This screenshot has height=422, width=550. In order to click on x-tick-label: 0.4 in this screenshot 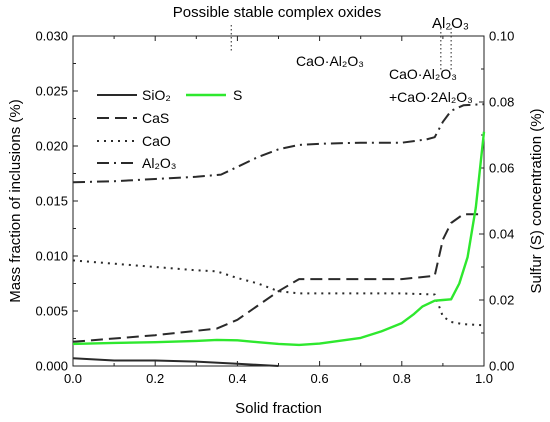, I will do `click(237, 378)`.